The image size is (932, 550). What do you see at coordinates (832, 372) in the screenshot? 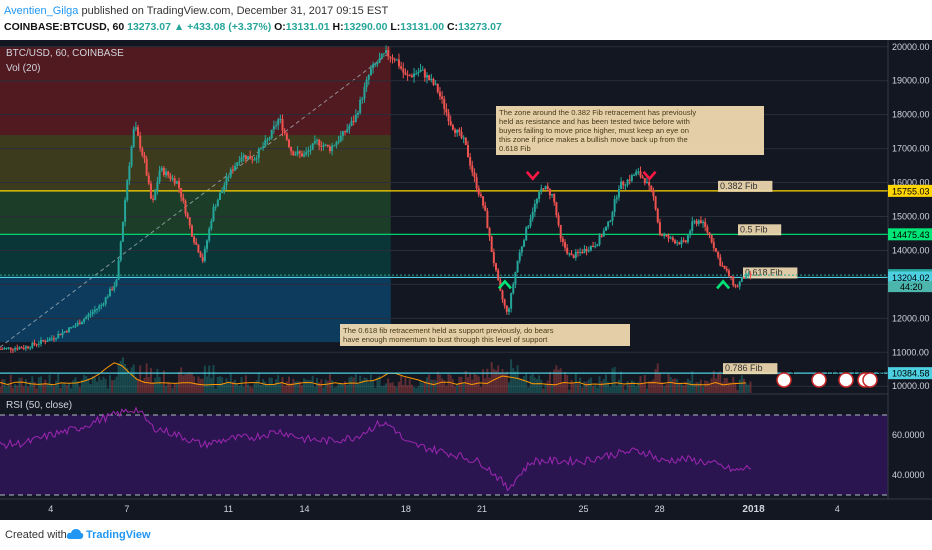
I see `event-flag-count: 15.3` at bounding box center [832, 372].